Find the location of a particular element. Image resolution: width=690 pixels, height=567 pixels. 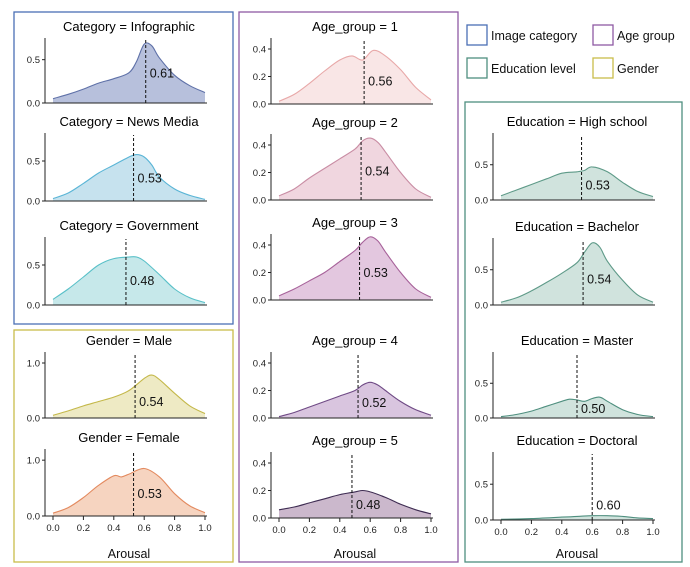

density-panel: Education = High school 0.0 0.5 0.53 is located at coordinates (565, 160).